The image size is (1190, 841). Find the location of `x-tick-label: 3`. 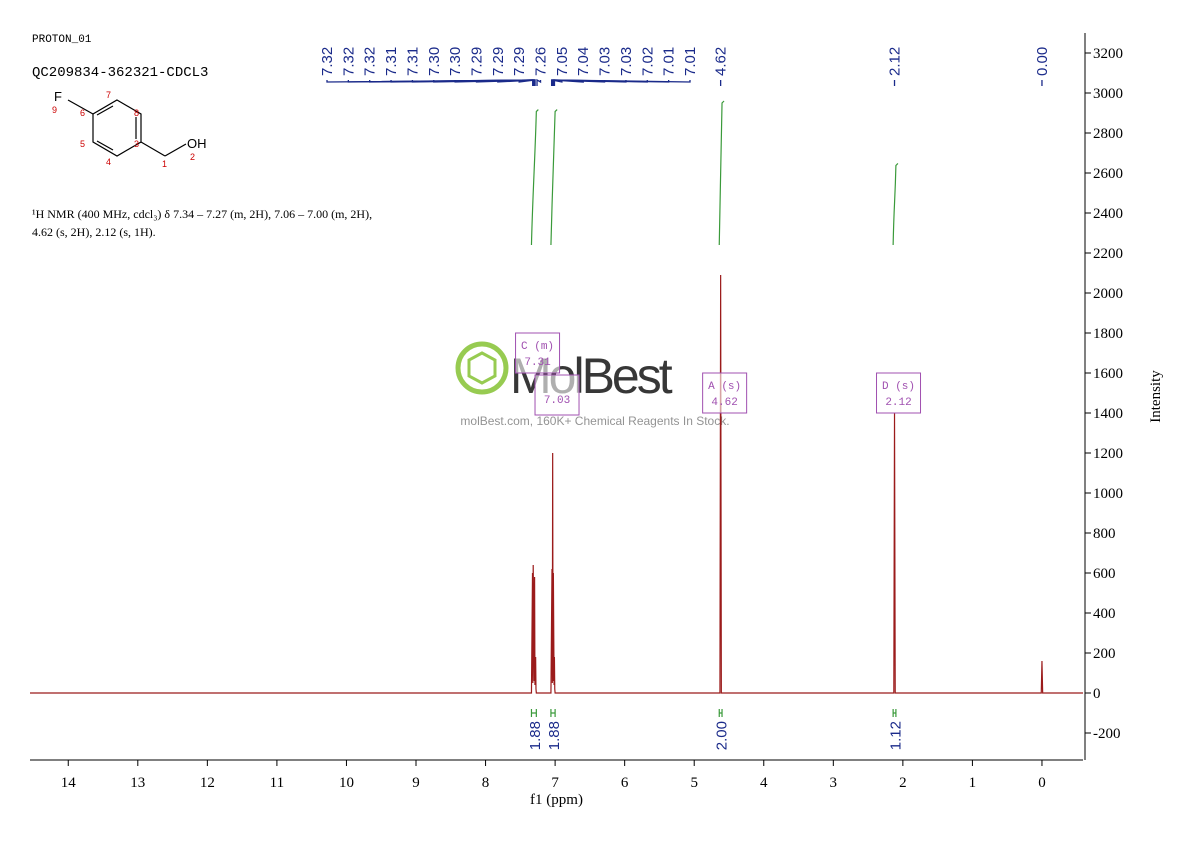

x-tick-label: 3 is located at coordinates (834, 783).